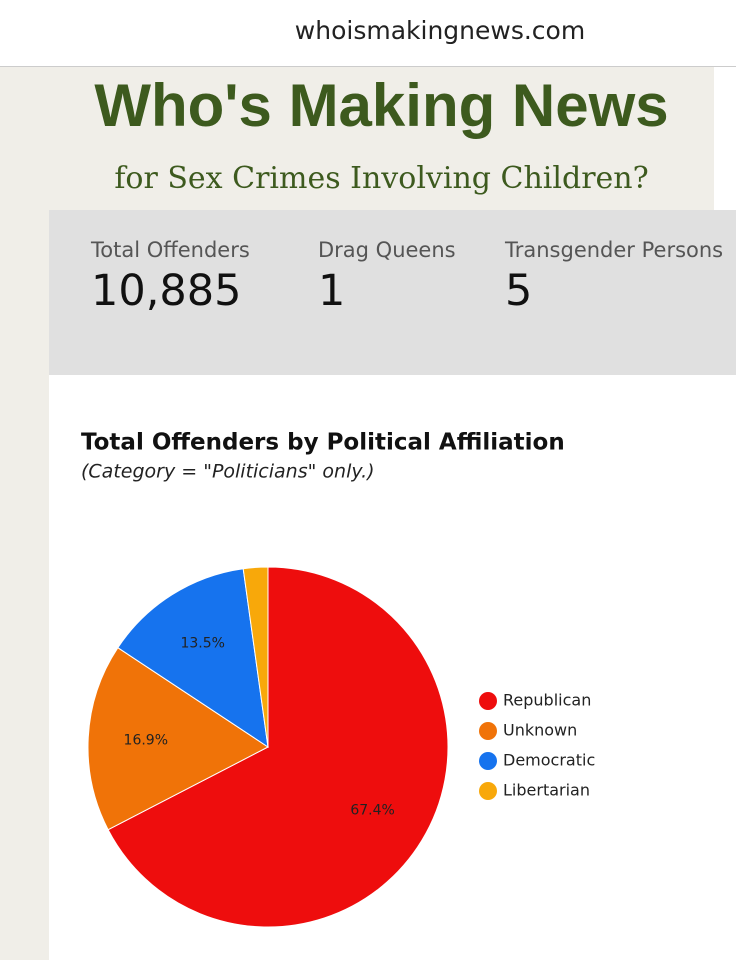 The width and height of the screenshot is (736, 960). What do you see at coordinates (614, 250) in the screenshot?
I see `stat-label: Transgender Persons` at bounding box center [614, 250].